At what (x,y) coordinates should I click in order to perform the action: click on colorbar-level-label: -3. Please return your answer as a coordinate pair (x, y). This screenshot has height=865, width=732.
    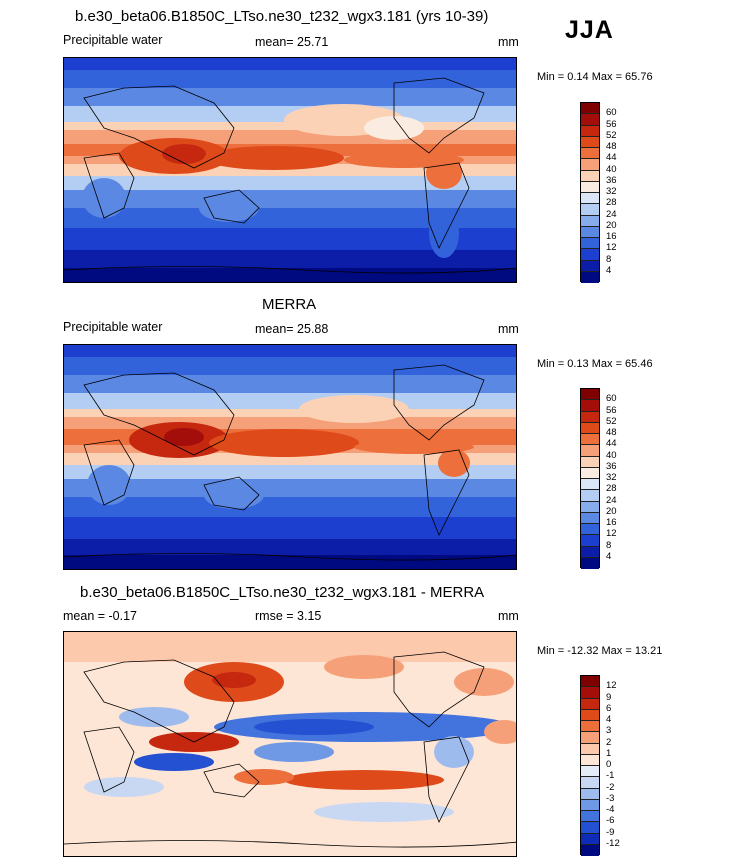
    Looking at the image, I should click on (610, 798).